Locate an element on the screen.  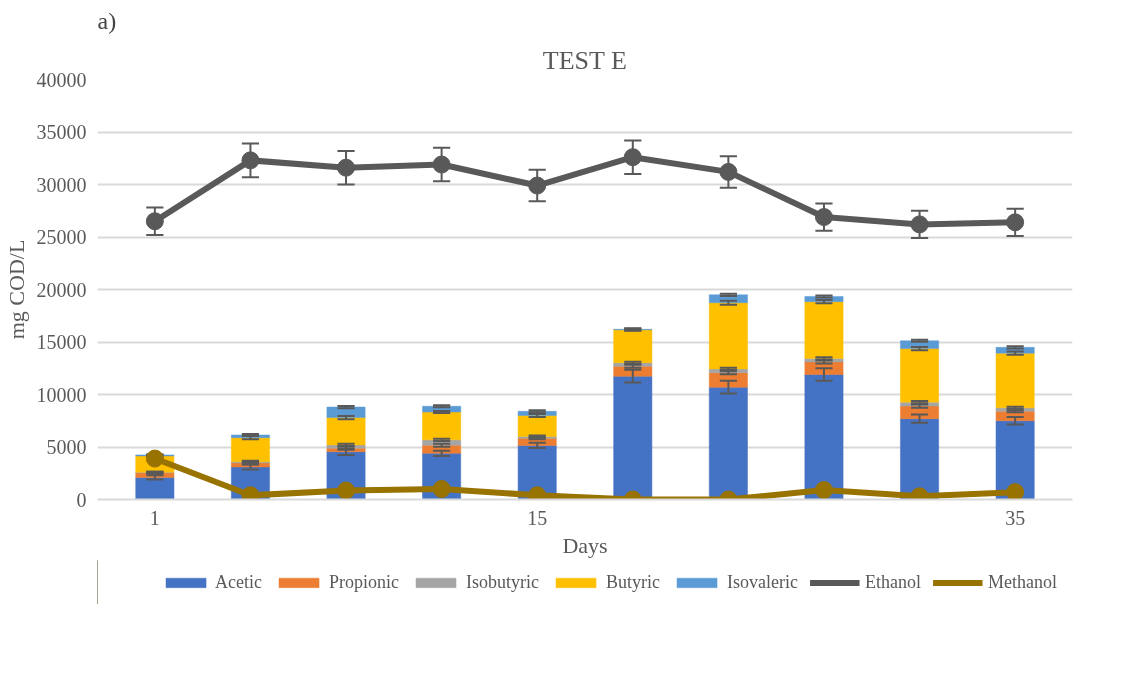
y-tick-label: 30000 is located at coordinates (61, 184).